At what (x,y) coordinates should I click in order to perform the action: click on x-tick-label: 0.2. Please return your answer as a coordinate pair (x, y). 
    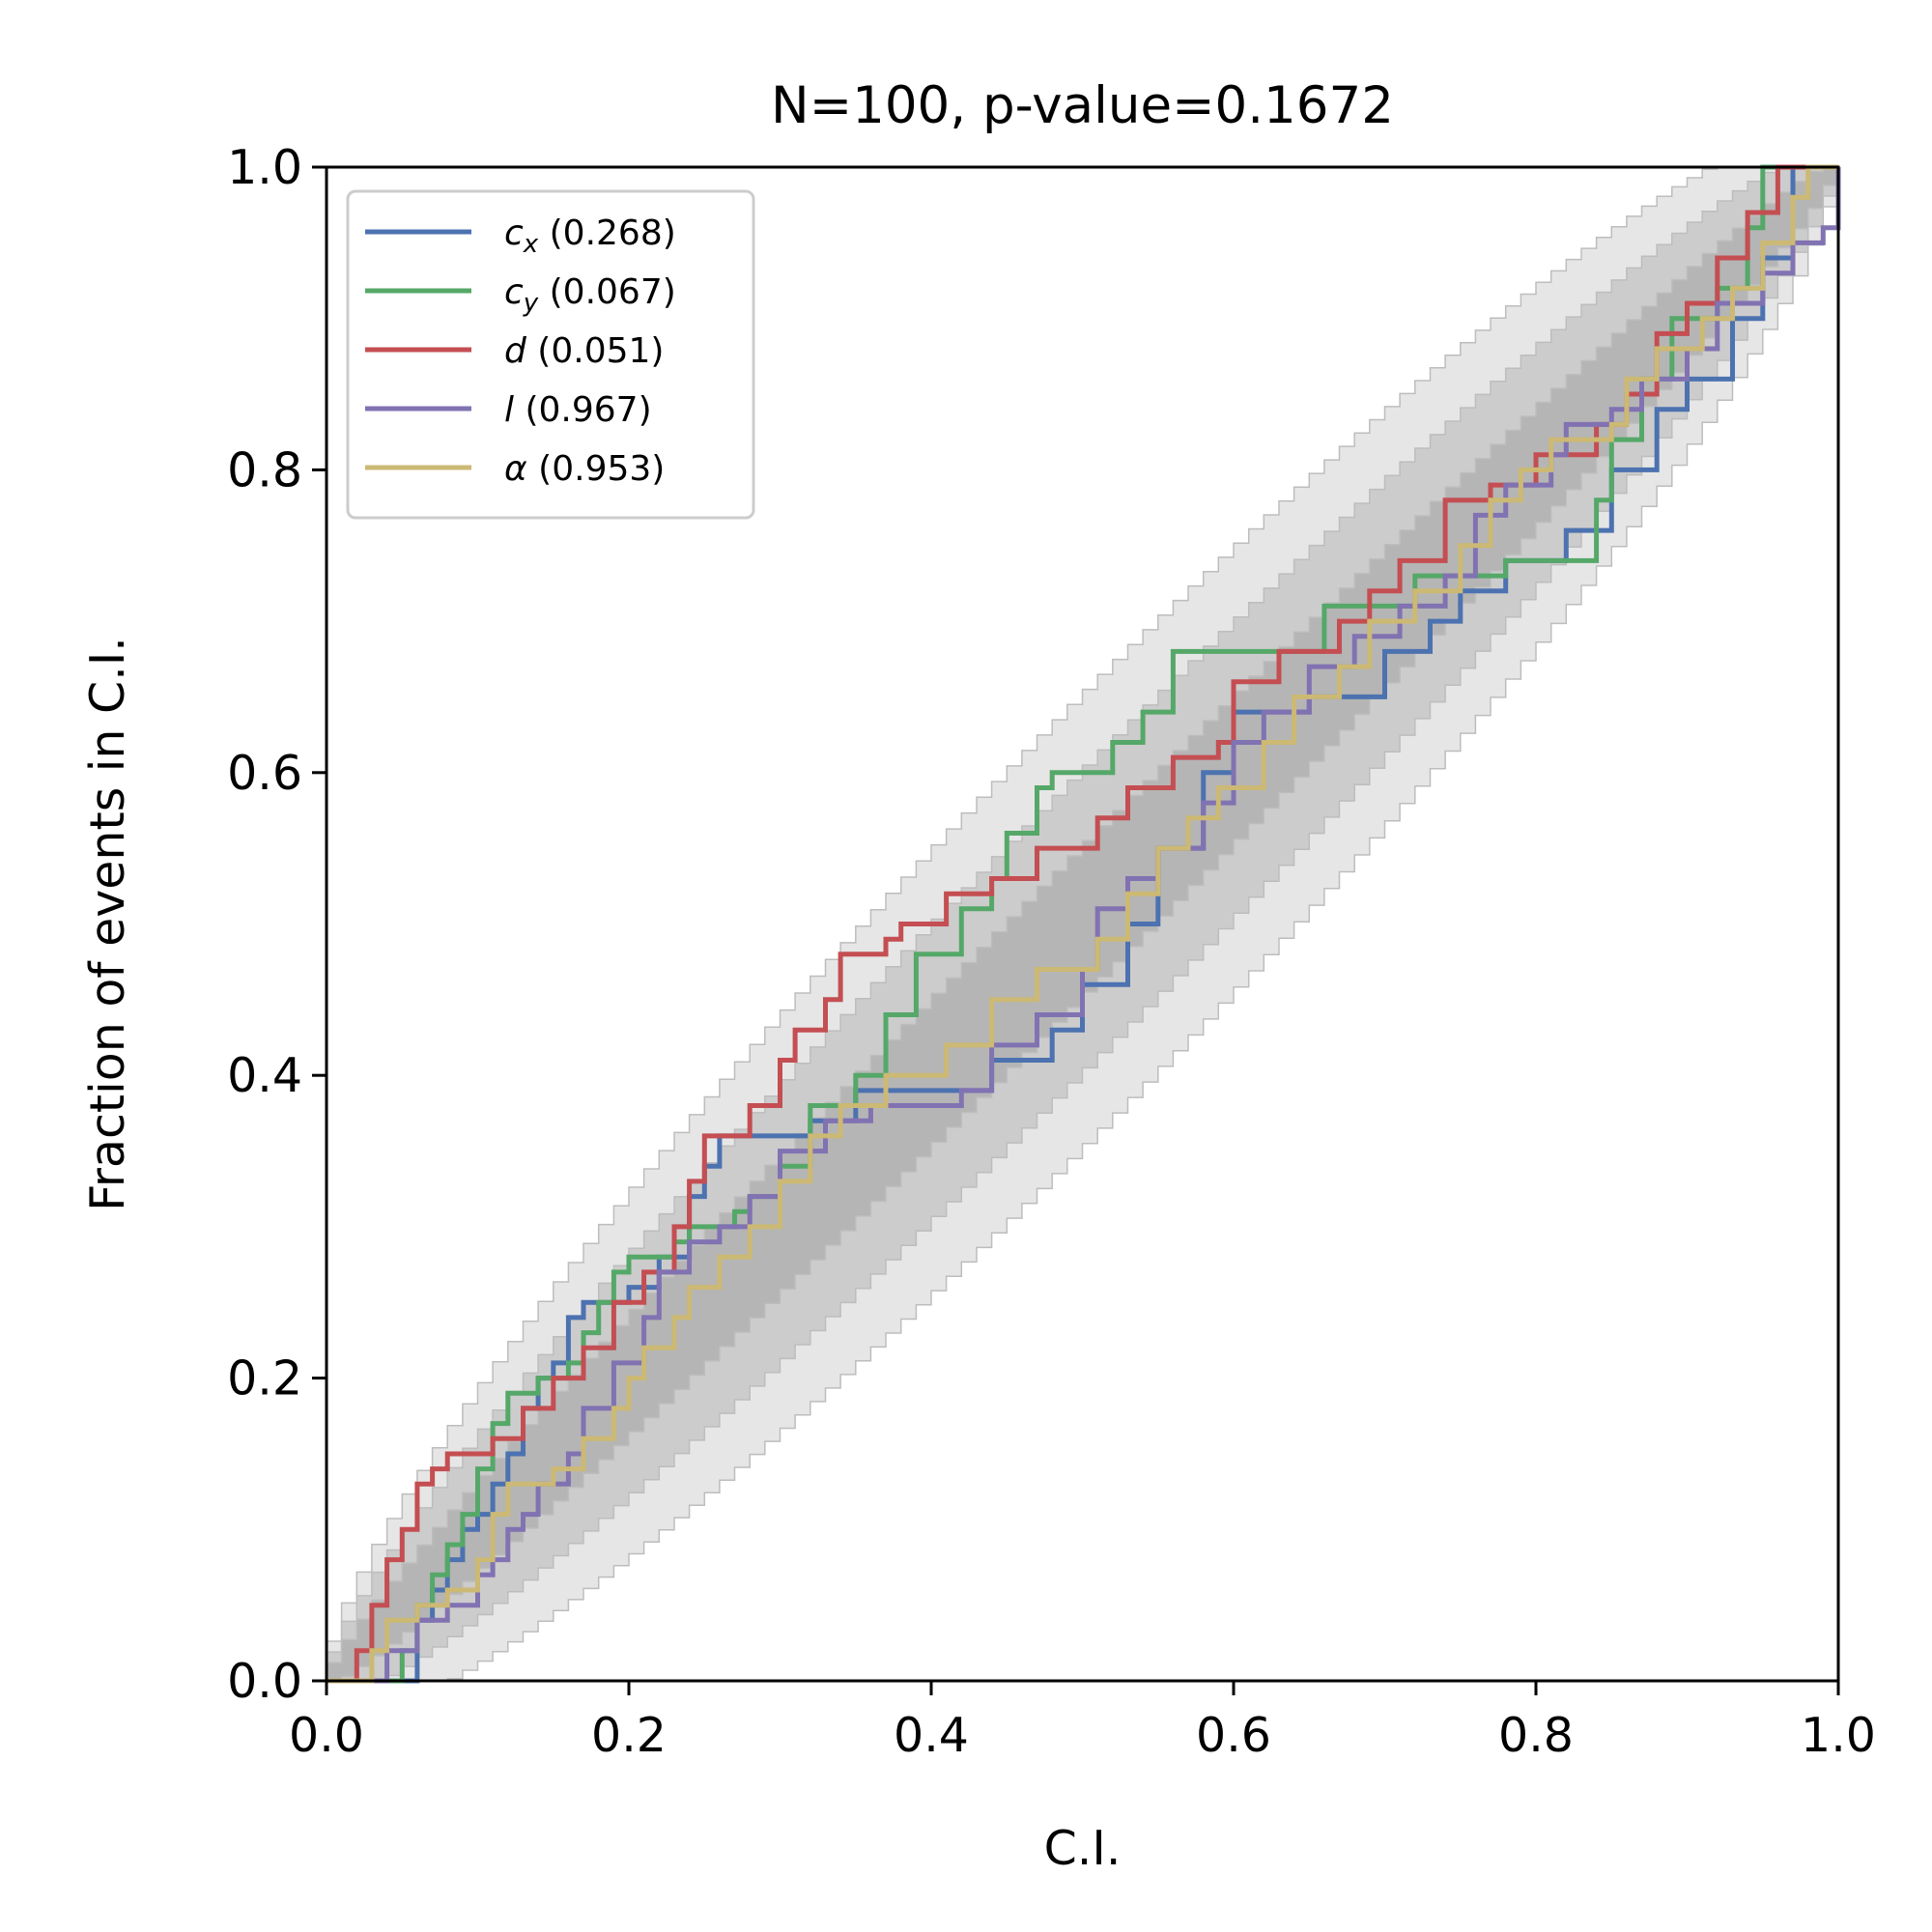
    Looking at the image, I should click on (629, 1735).